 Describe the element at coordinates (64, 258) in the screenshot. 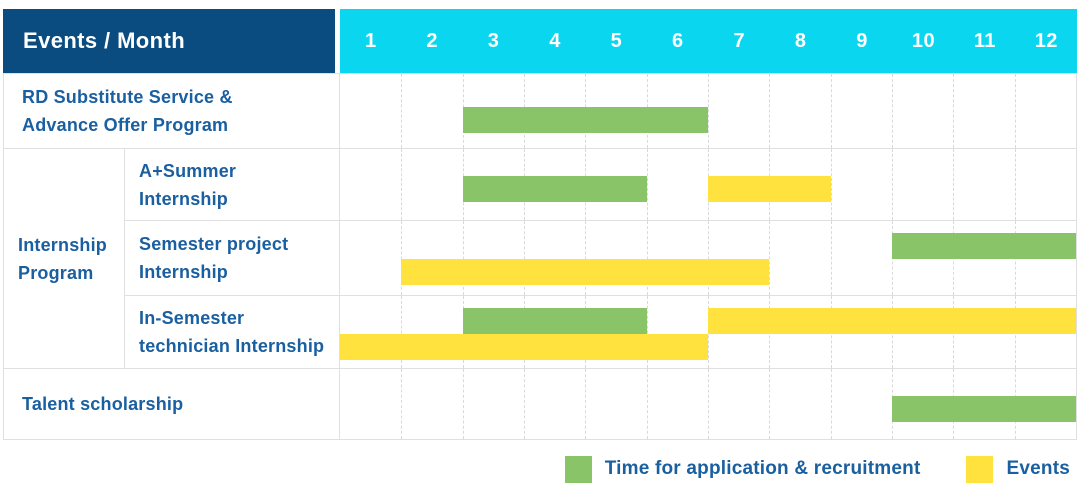

I see `group-label-internship-program: Internship Program` at that location.